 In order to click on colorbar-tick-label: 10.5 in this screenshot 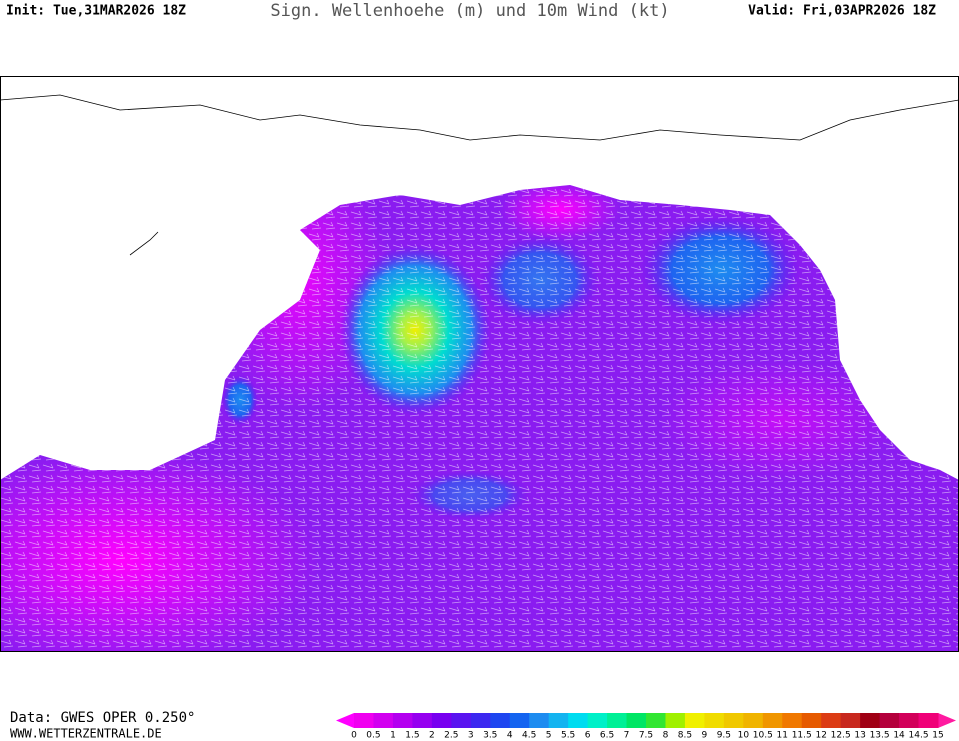, I will do `click(763, 736)`.